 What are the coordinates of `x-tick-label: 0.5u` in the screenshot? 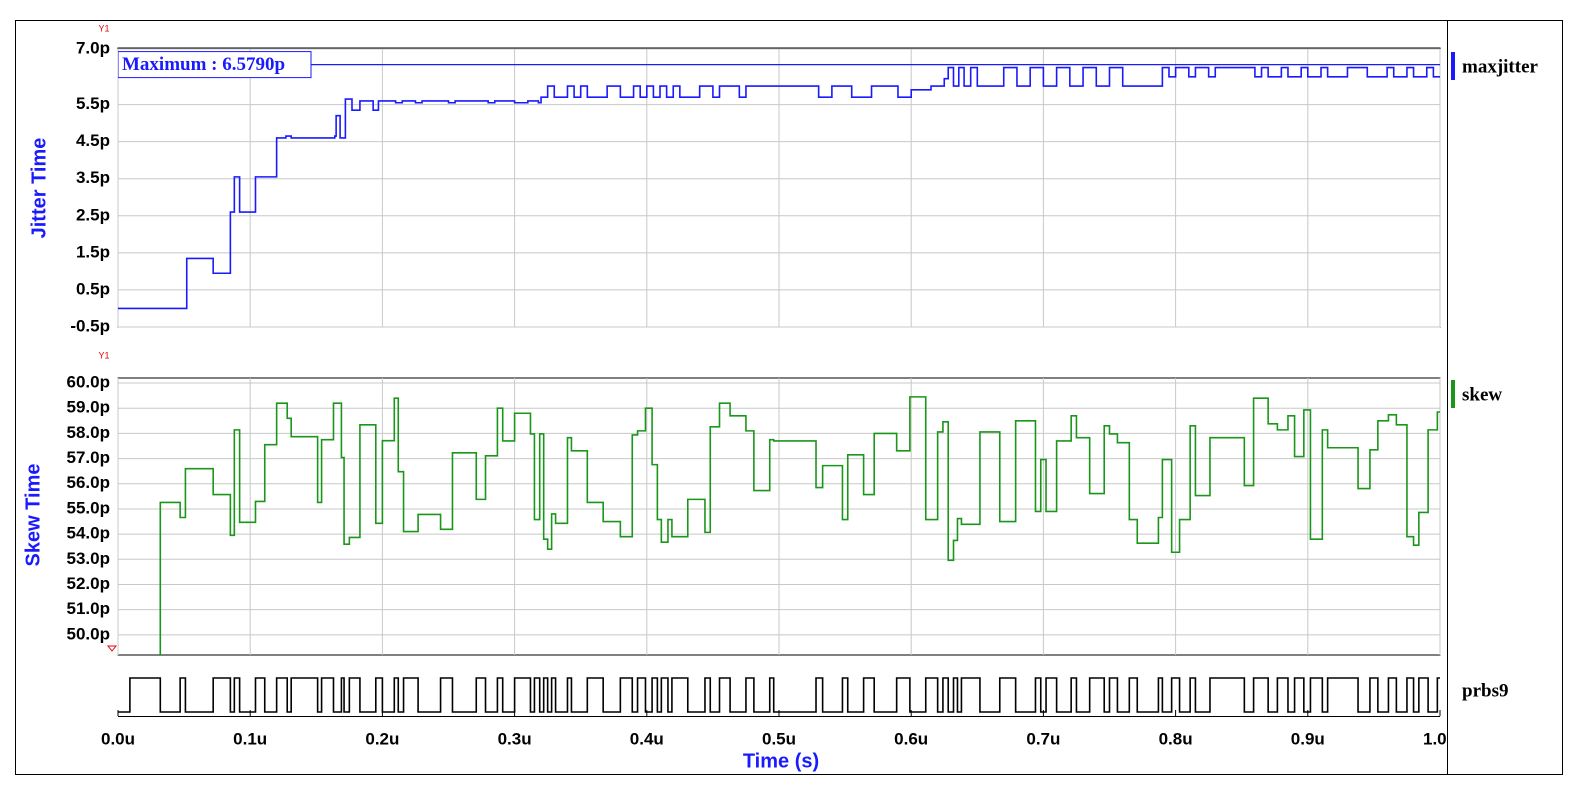 It's located at (779, 738).